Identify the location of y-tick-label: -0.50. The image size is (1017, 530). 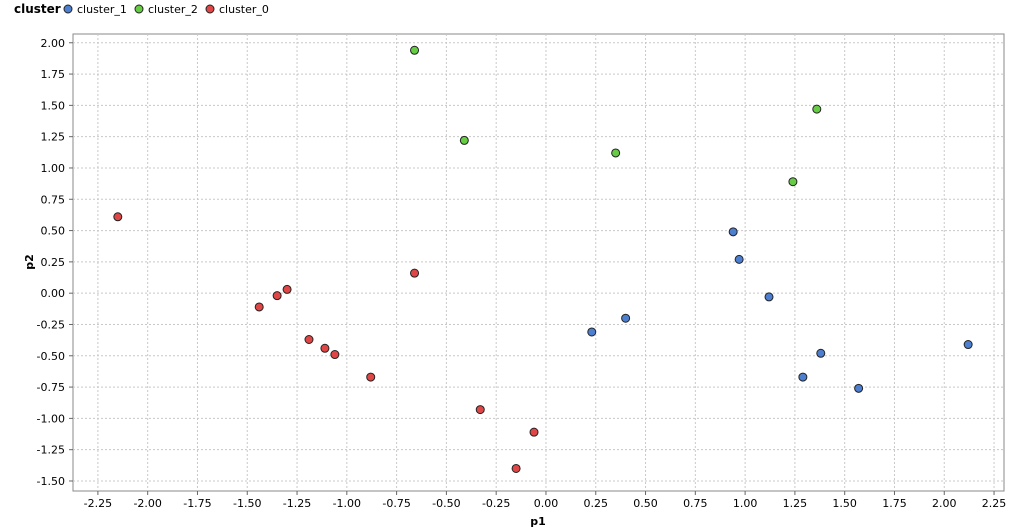
(51, 356).